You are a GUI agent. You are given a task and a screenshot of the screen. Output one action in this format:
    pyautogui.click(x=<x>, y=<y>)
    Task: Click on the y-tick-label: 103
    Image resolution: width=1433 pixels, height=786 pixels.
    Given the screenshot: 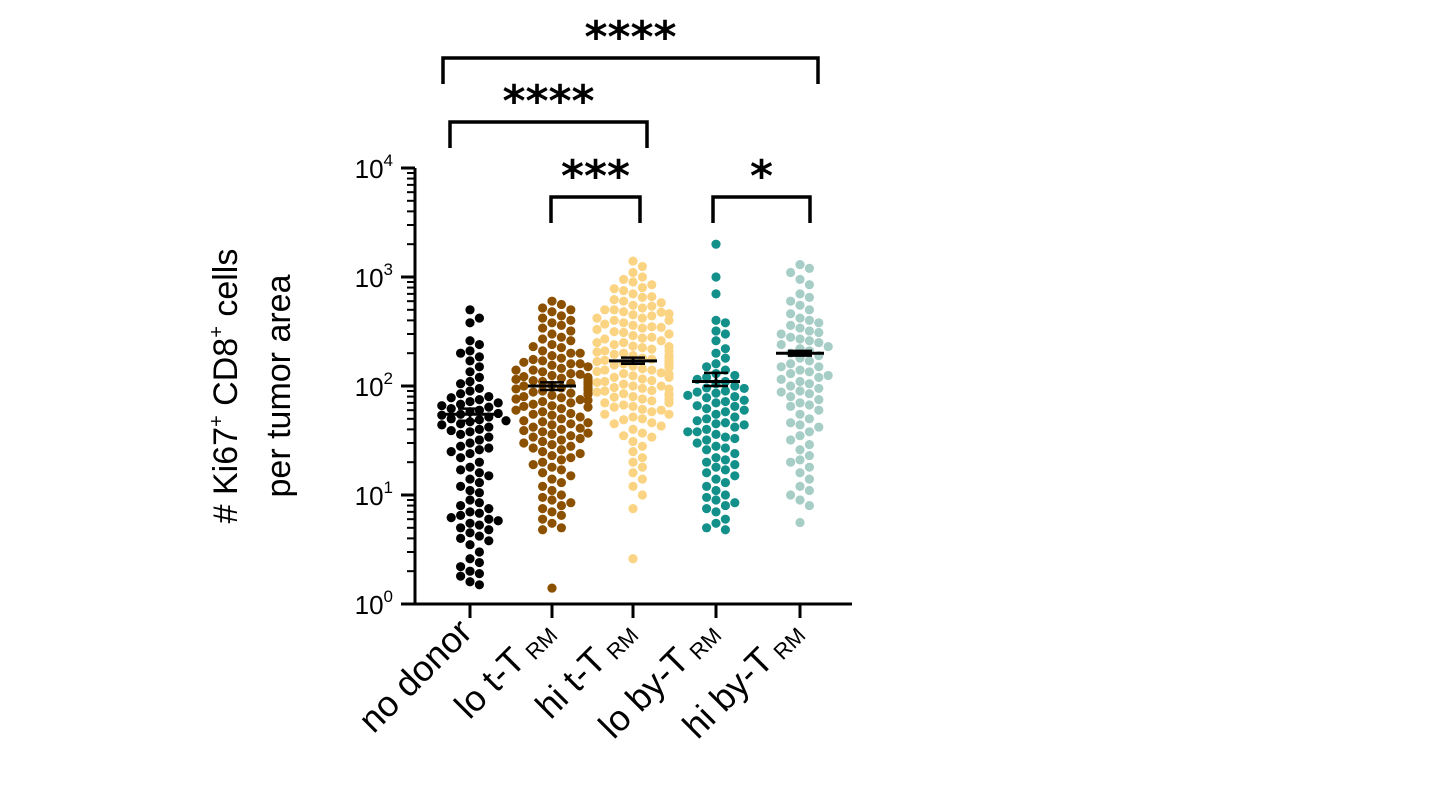 What is the action you would take?
    pyautogui.click(x=374, y=276)
    